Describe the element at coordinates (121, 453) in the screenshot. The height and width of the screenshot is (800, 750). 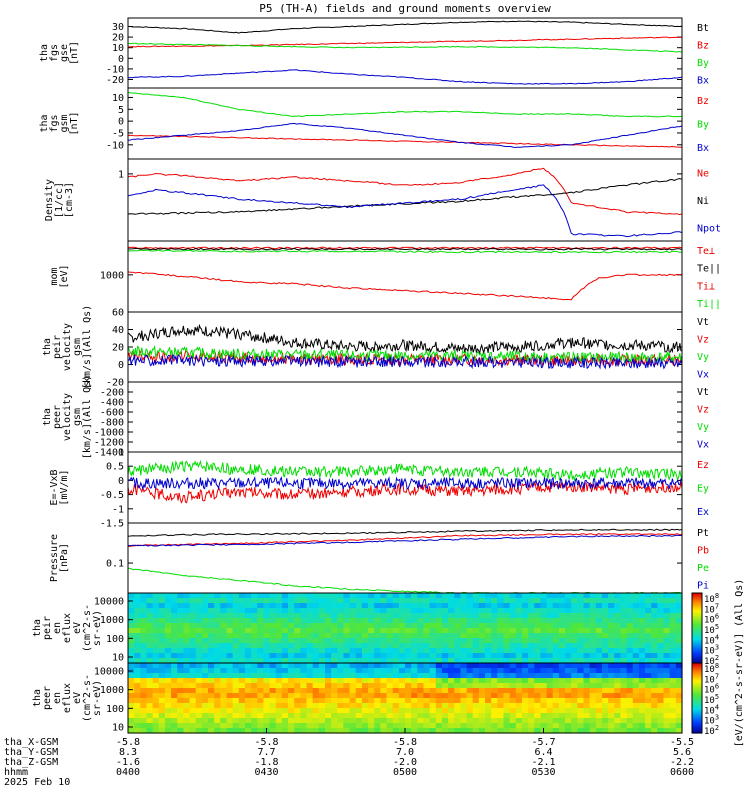
I see `y-tick-label: 1` at that location.